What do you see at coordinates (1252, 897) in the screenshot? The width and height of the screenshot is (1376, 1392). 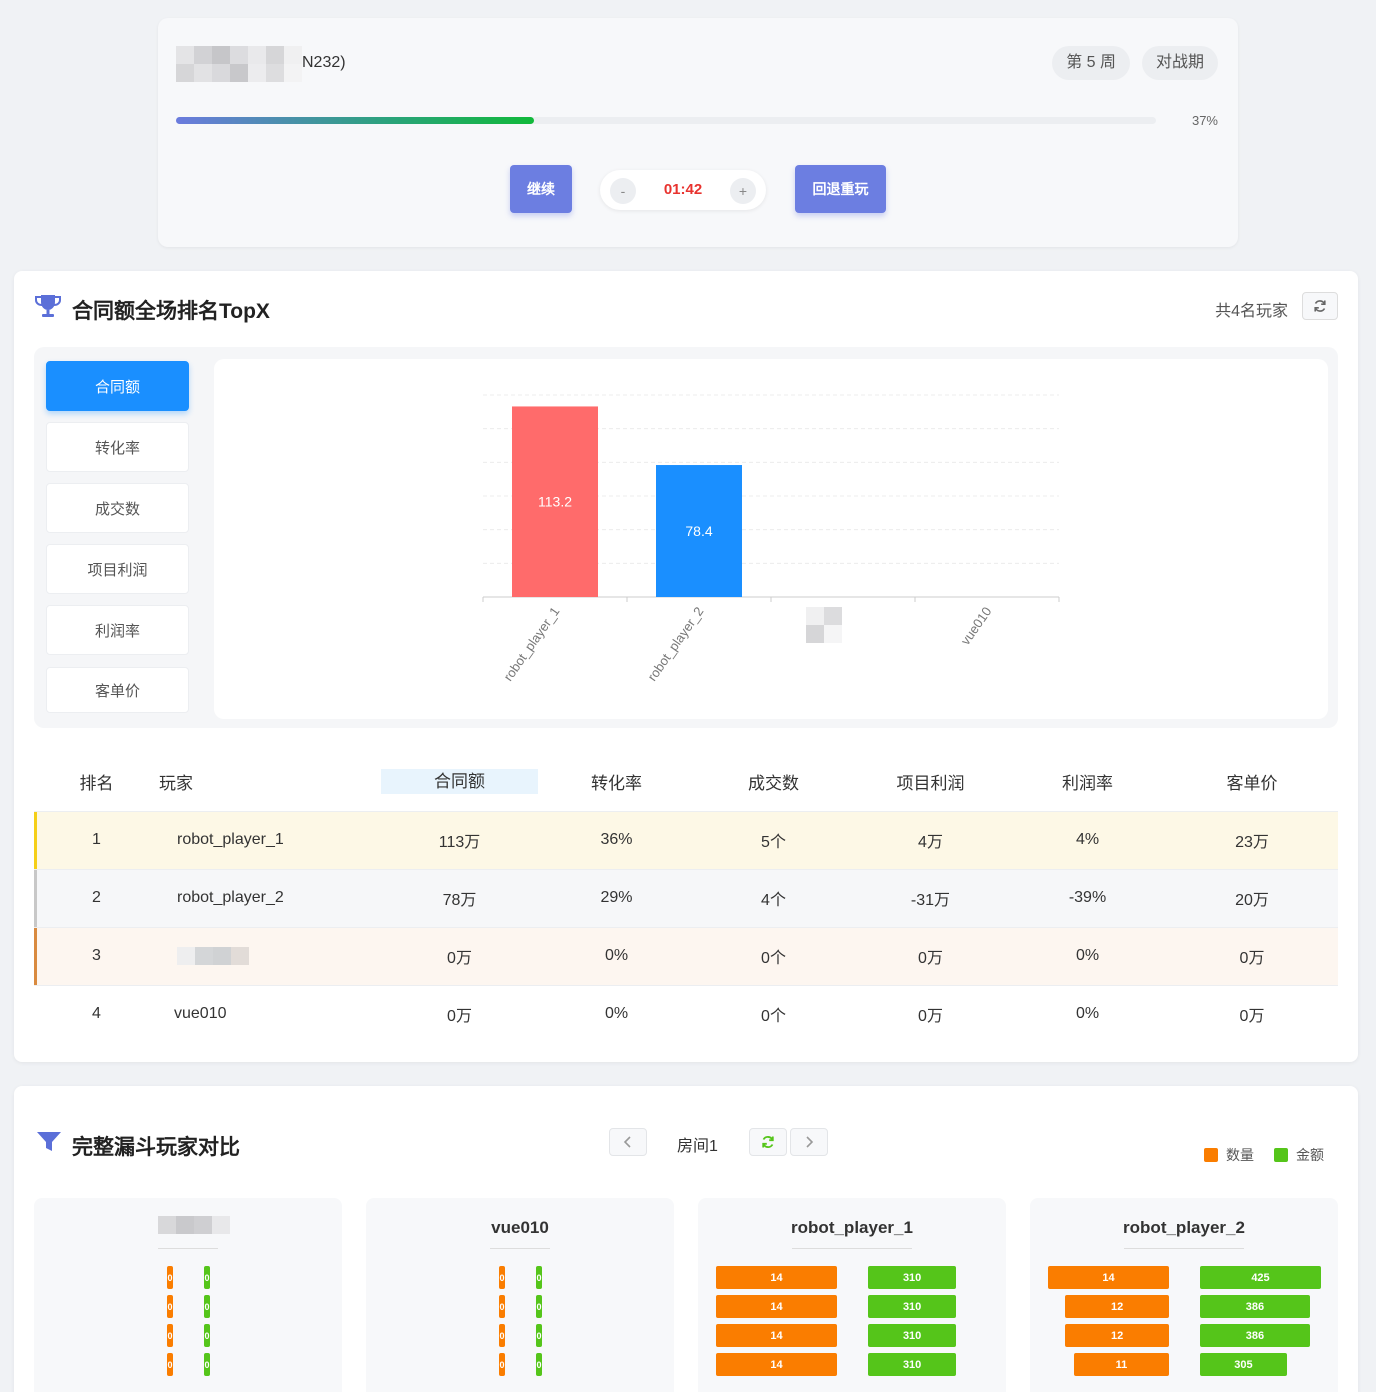 I see `average-order-cell: 20万` at bounding box center [1252, 897].